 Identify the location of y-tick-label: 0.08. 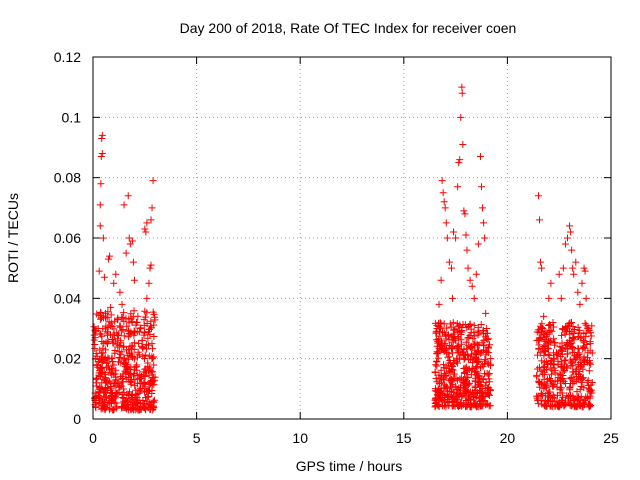
(67, 178).